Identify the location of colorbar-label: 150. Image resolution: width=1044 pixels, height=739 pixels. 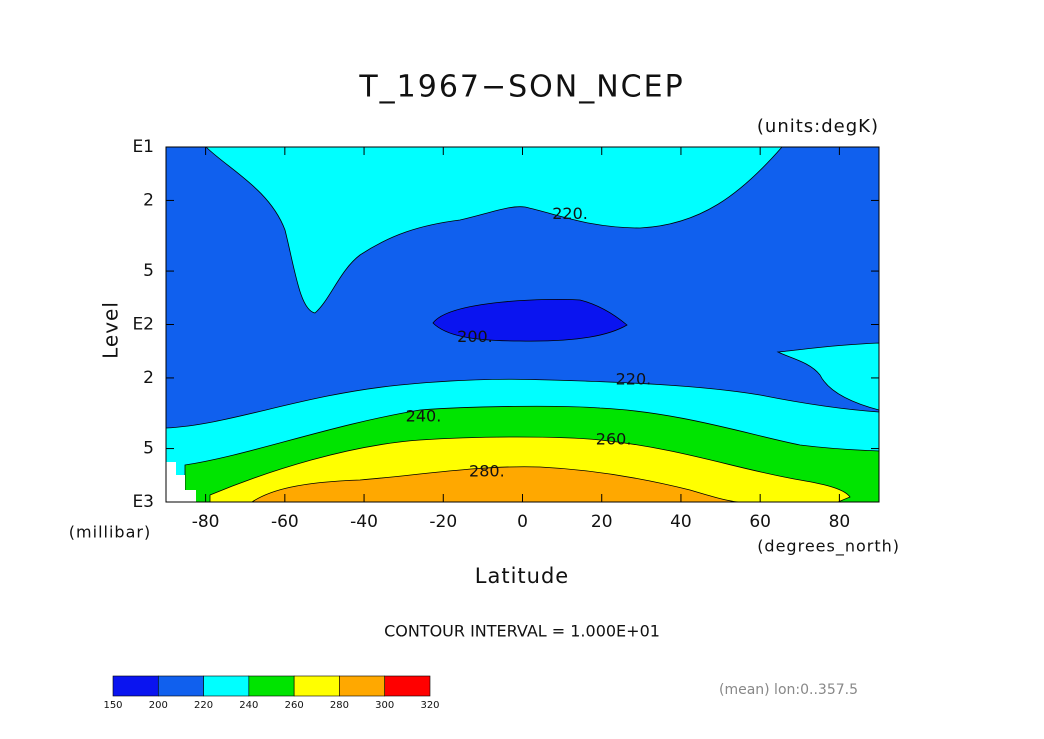
(112, 705).